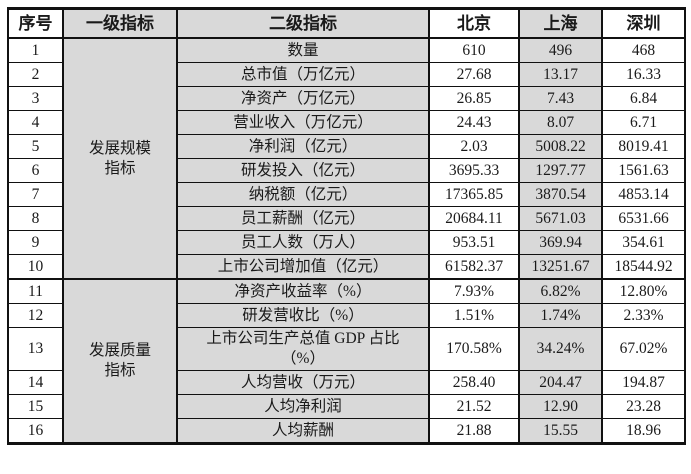 This screenshot has width=691, height=474. What do you see at coordinates (303, 382) in the screenshot?
I see `indicator-cell: 人均营收（万元）` at bounding box center [303, 382].